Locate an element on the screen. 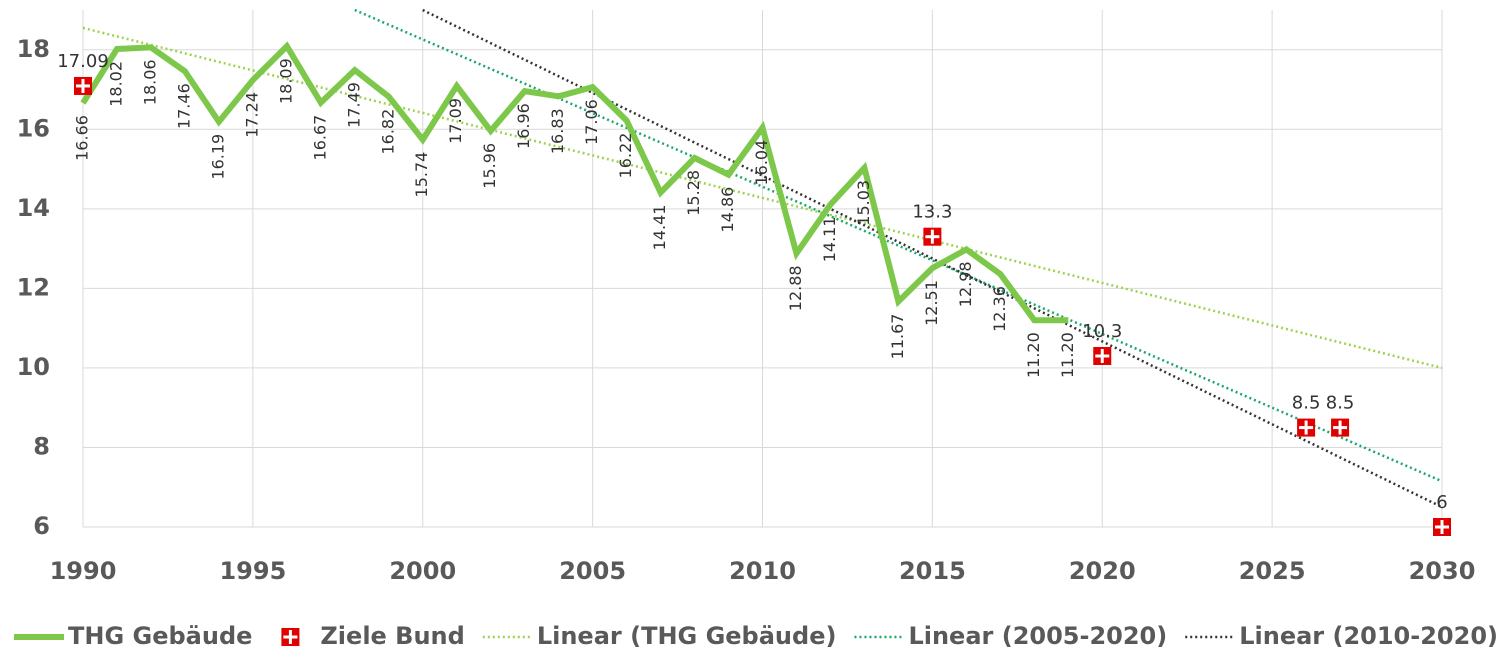  data-label: 16.82 is located at coordinates (387, 132).